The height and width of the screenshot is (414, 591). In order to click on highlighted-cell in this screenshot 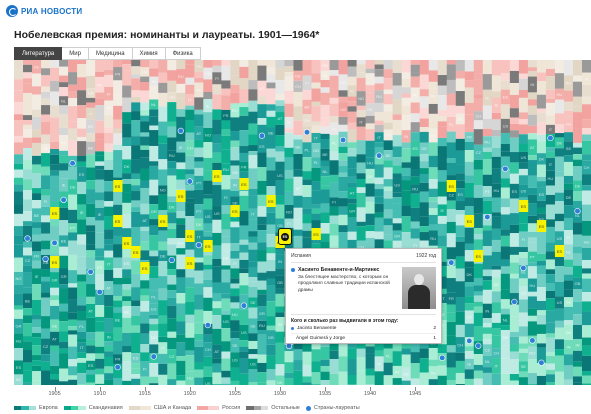, I will do `click(271, 201)`.